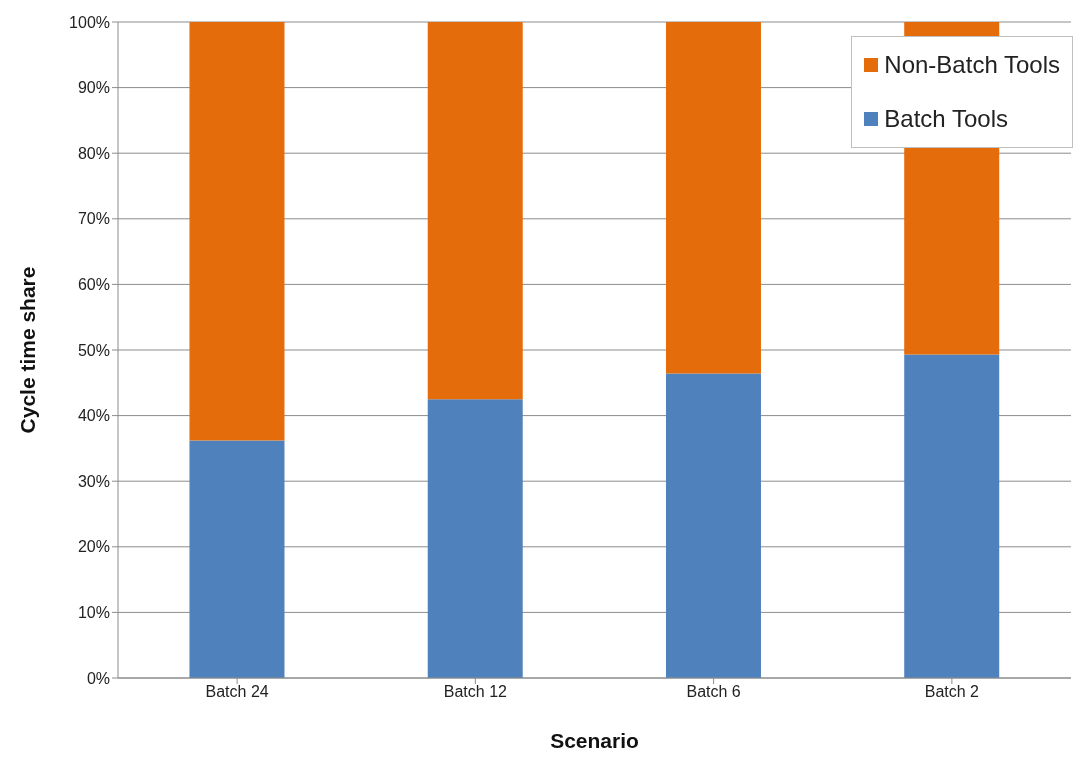 The width and height of the screenshot is (1081, 778). I want to click on y-tick-label: 40%, so click(93, 416).